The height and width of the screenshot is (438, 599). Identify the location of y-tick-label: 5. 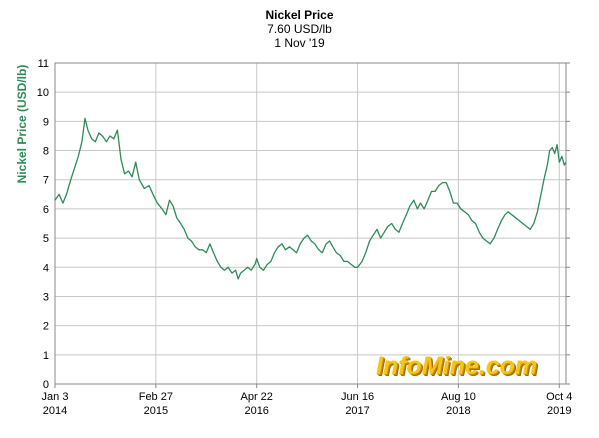
(46, 239).